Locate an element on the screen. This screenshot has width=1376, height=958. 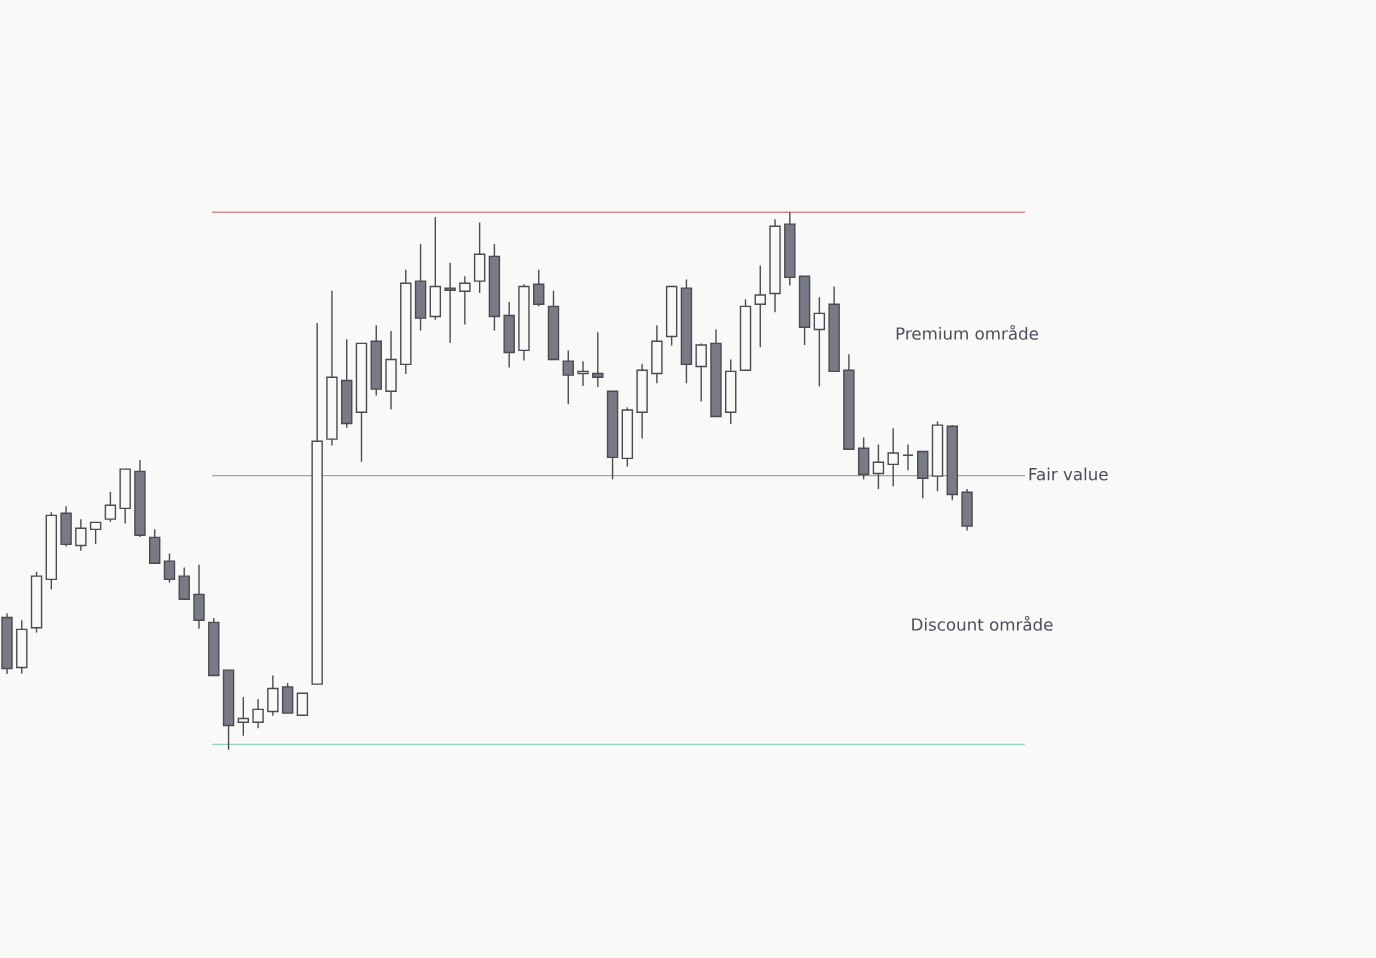
annotation: Premium område is located at coordinates (967, 332).